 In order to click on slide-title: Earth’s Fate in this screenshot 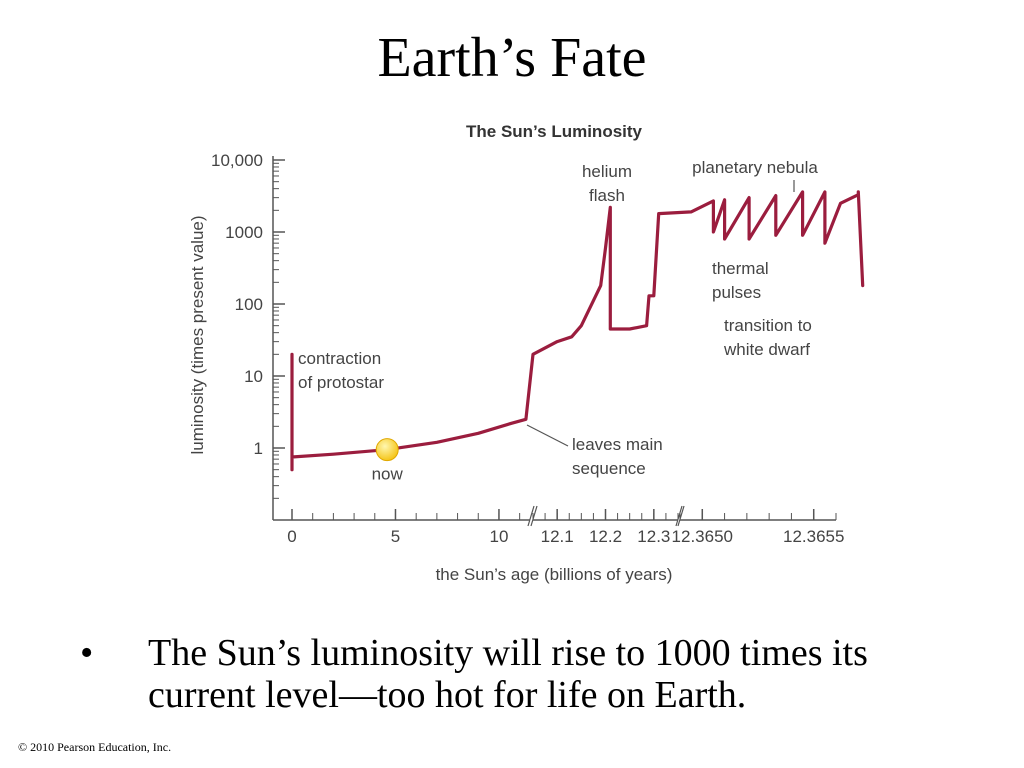, I will do `click(512, 58)`.